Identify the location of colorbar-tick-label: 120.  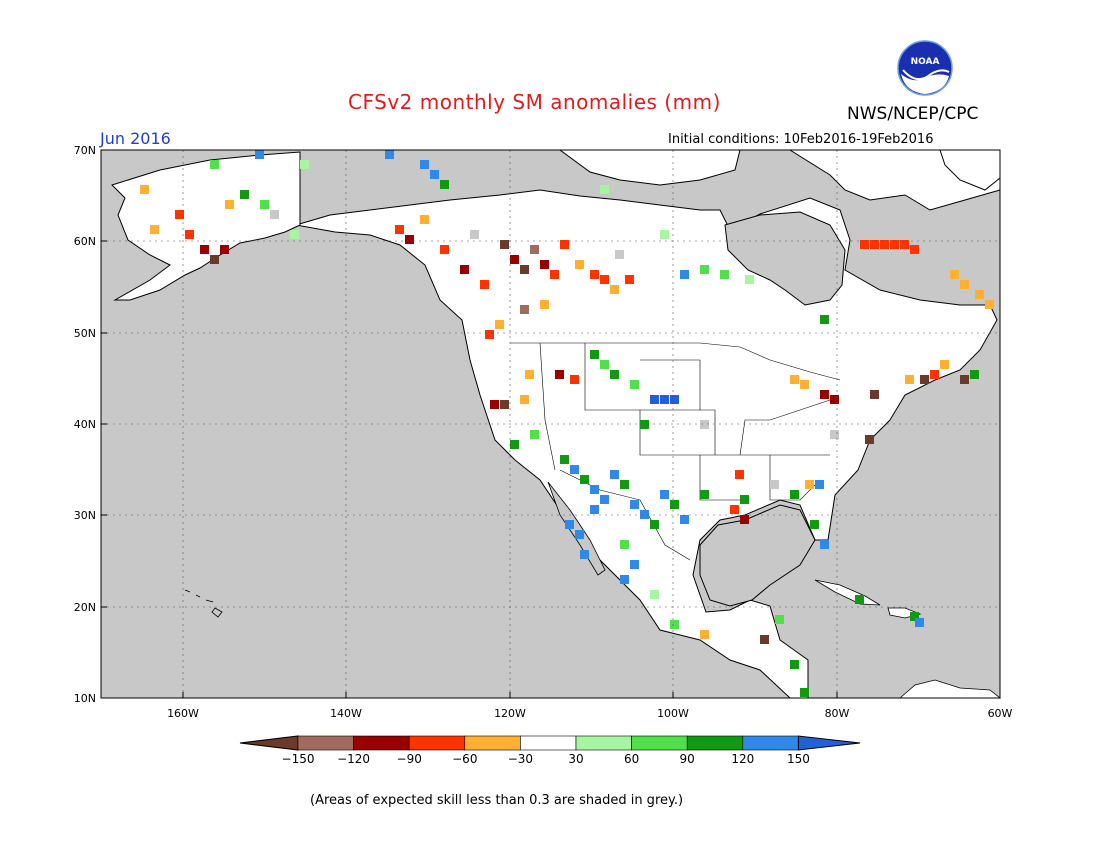
(742, 759).